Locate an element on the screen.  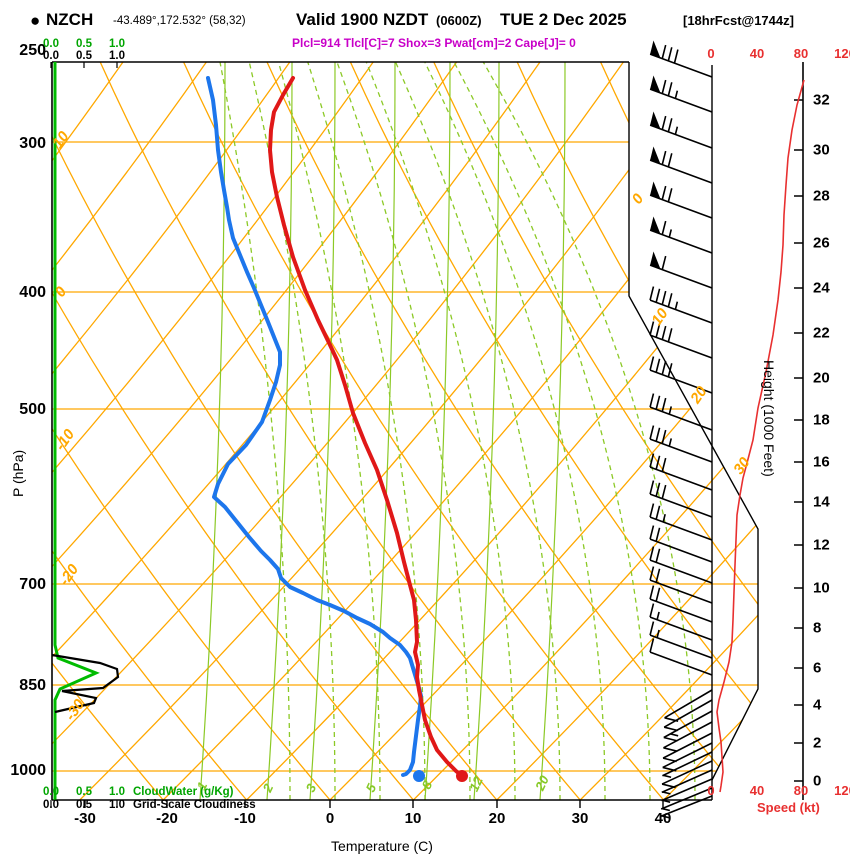
valid-date: TUE 2 Dec 2025 is located at coordinates (563, 19).